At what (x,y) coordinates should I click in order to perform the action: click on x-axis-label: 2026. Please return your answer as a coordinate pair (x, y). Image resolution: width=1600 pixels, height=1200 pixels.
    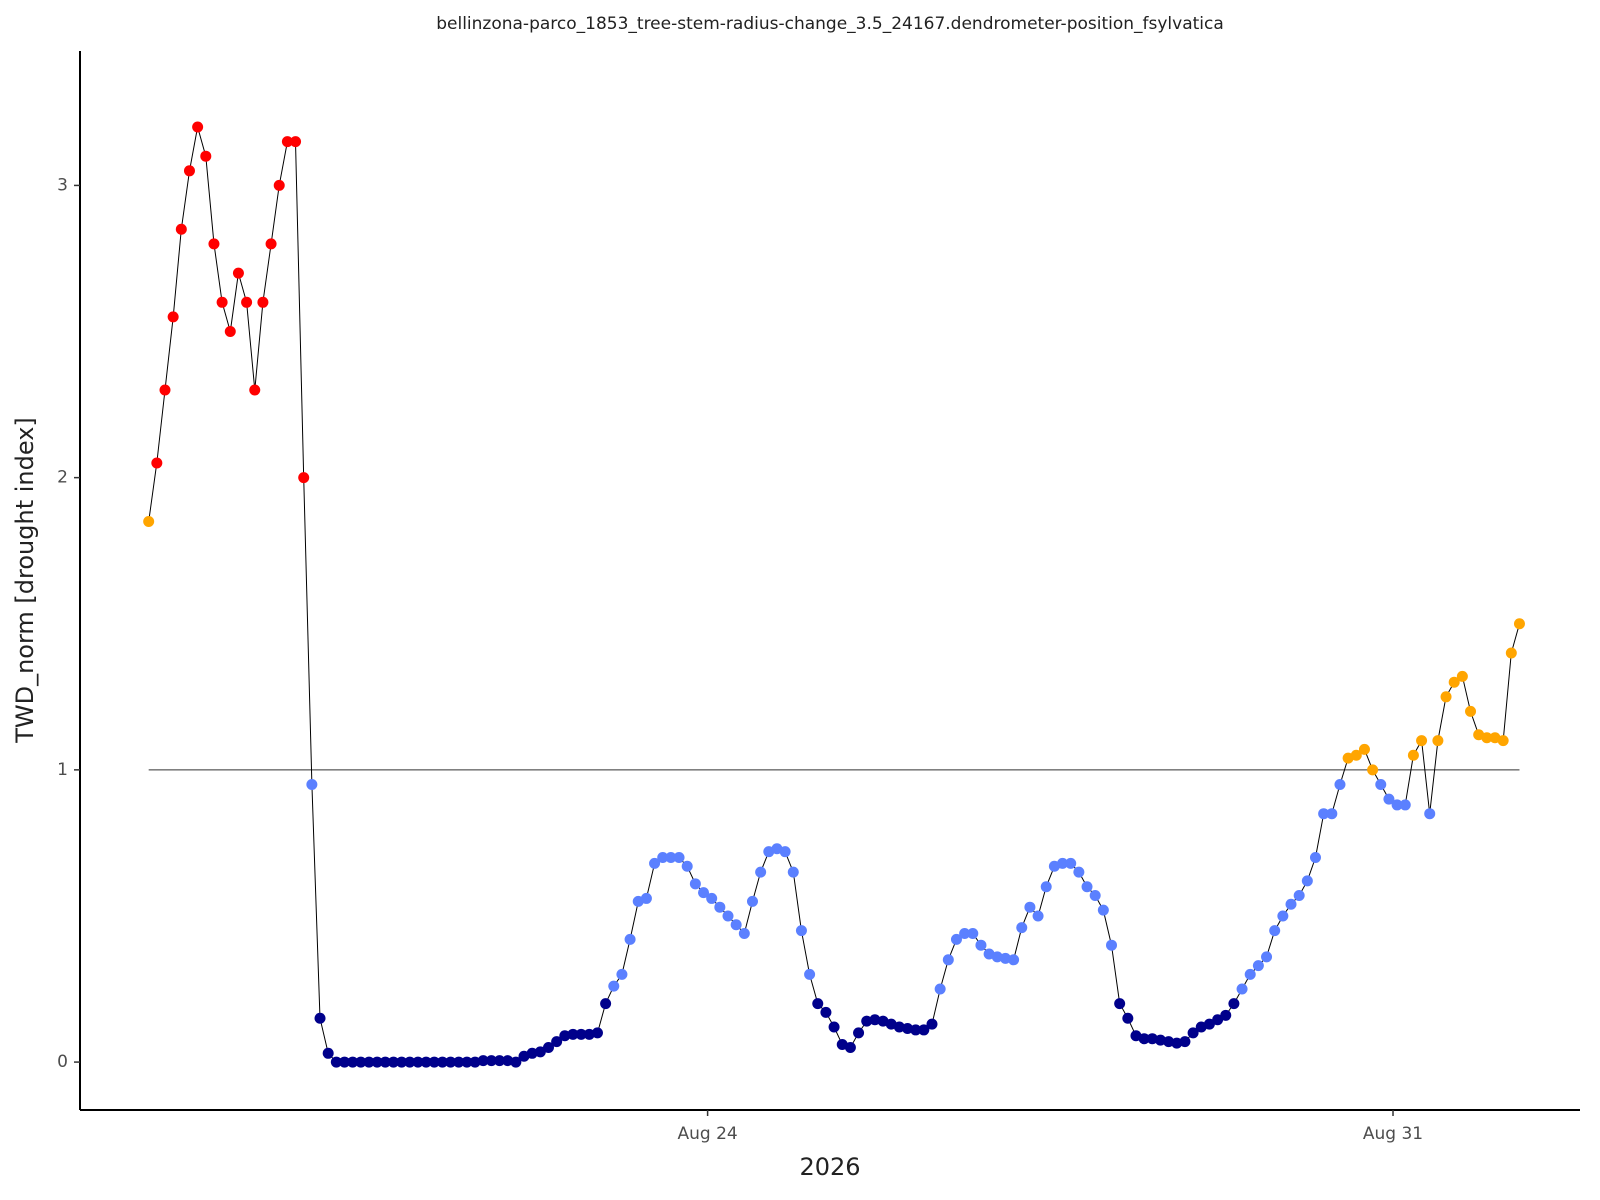
    Looking at the image, I should click on (829, 1167).